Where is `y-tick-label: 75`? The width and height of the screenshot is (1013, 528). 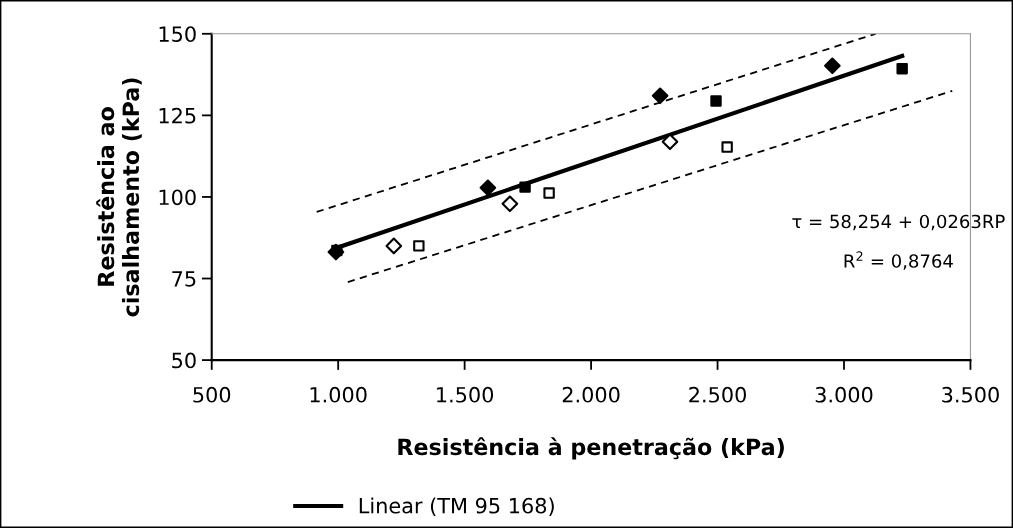 y-tick-label: 75 is located at coordinates (184, 279).